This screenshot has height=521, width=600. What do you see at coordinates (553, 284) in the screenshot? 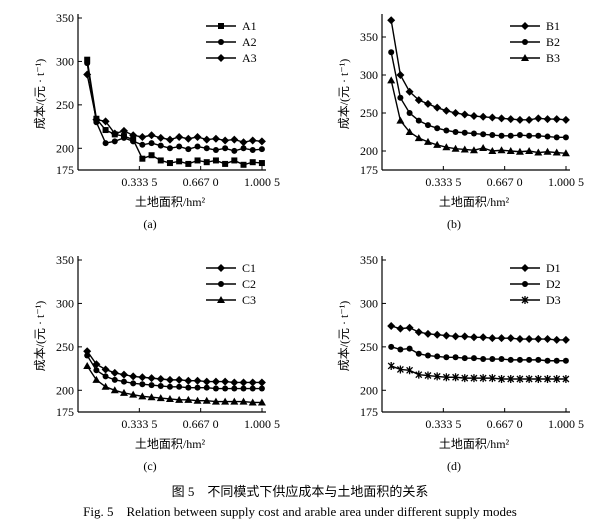
I see `legend-label-d2: D2` at bounding box center [553, 284].